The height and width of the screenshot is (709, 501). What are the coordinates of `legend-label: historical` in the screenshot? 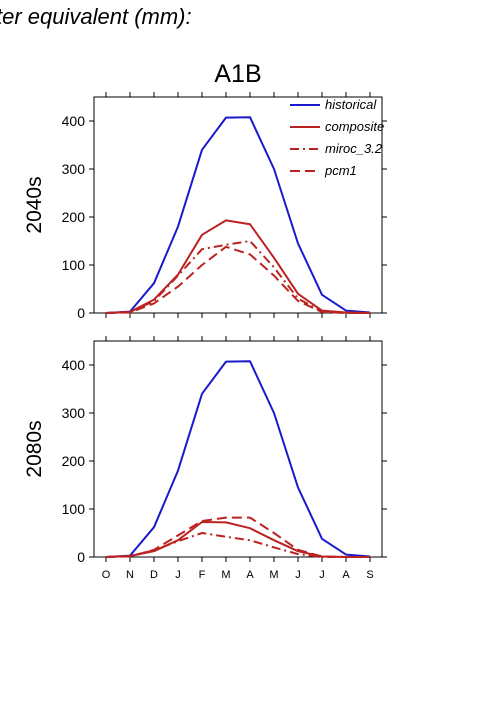 It's located at (351, 104).